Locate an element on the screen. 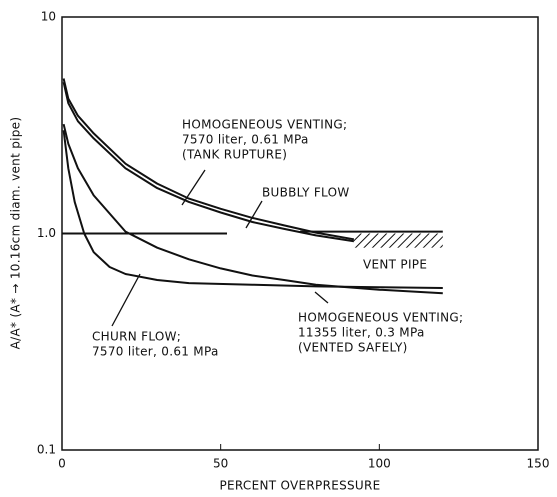 Image resolution: width=557 pixels, height=497 pixels. annotation: 11355 liter, 0.3 MPa is located at coordinates (361, 333).